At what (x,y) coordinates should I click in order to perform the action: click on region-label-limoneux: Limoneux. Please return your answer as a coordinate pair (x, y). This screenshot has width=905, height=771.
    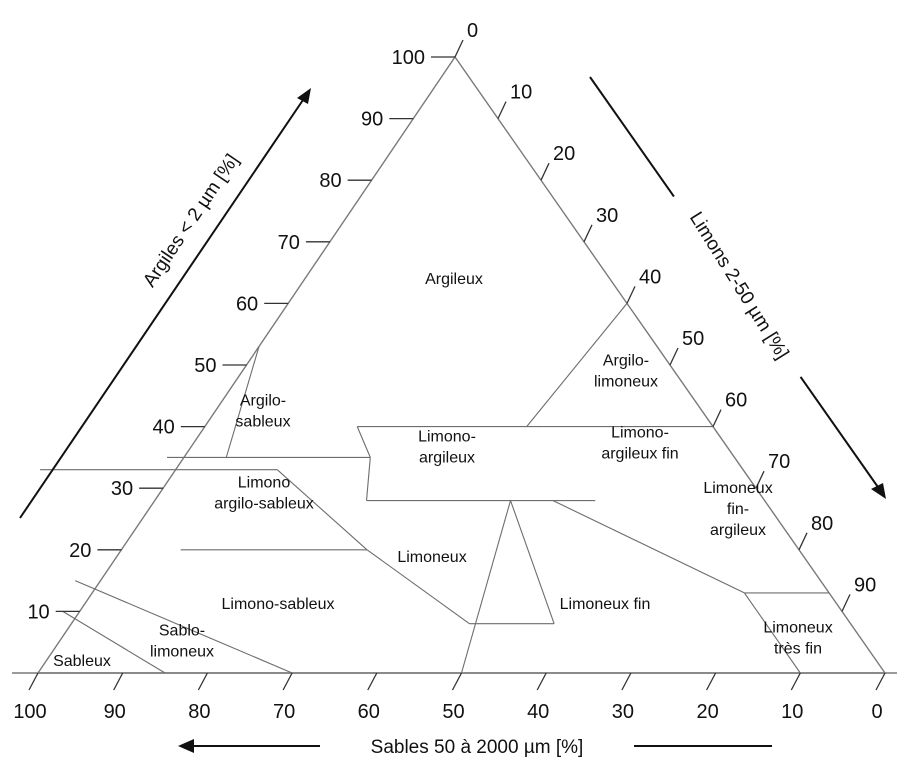
    Looking at the image, I should click on (431, 557).